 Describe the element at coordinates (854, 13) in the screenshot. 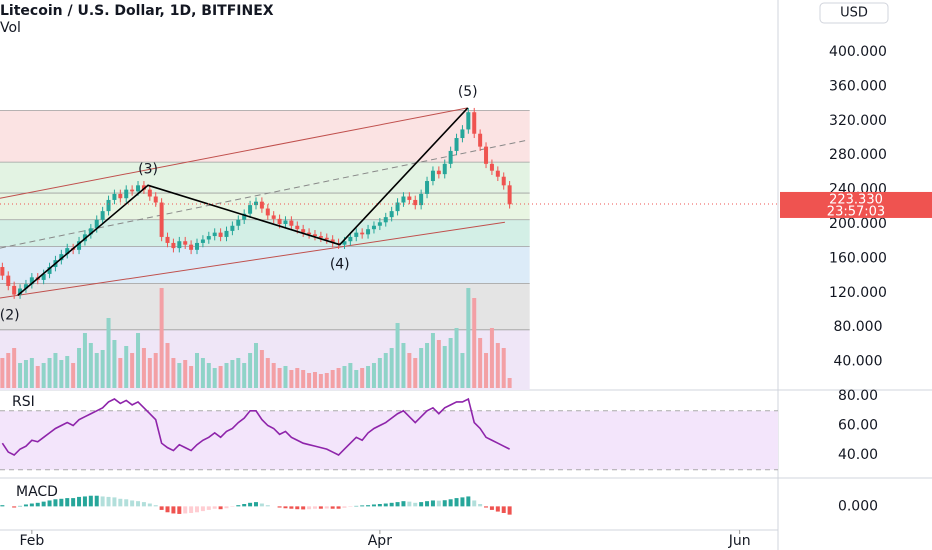

I see `currency-box` at that location.